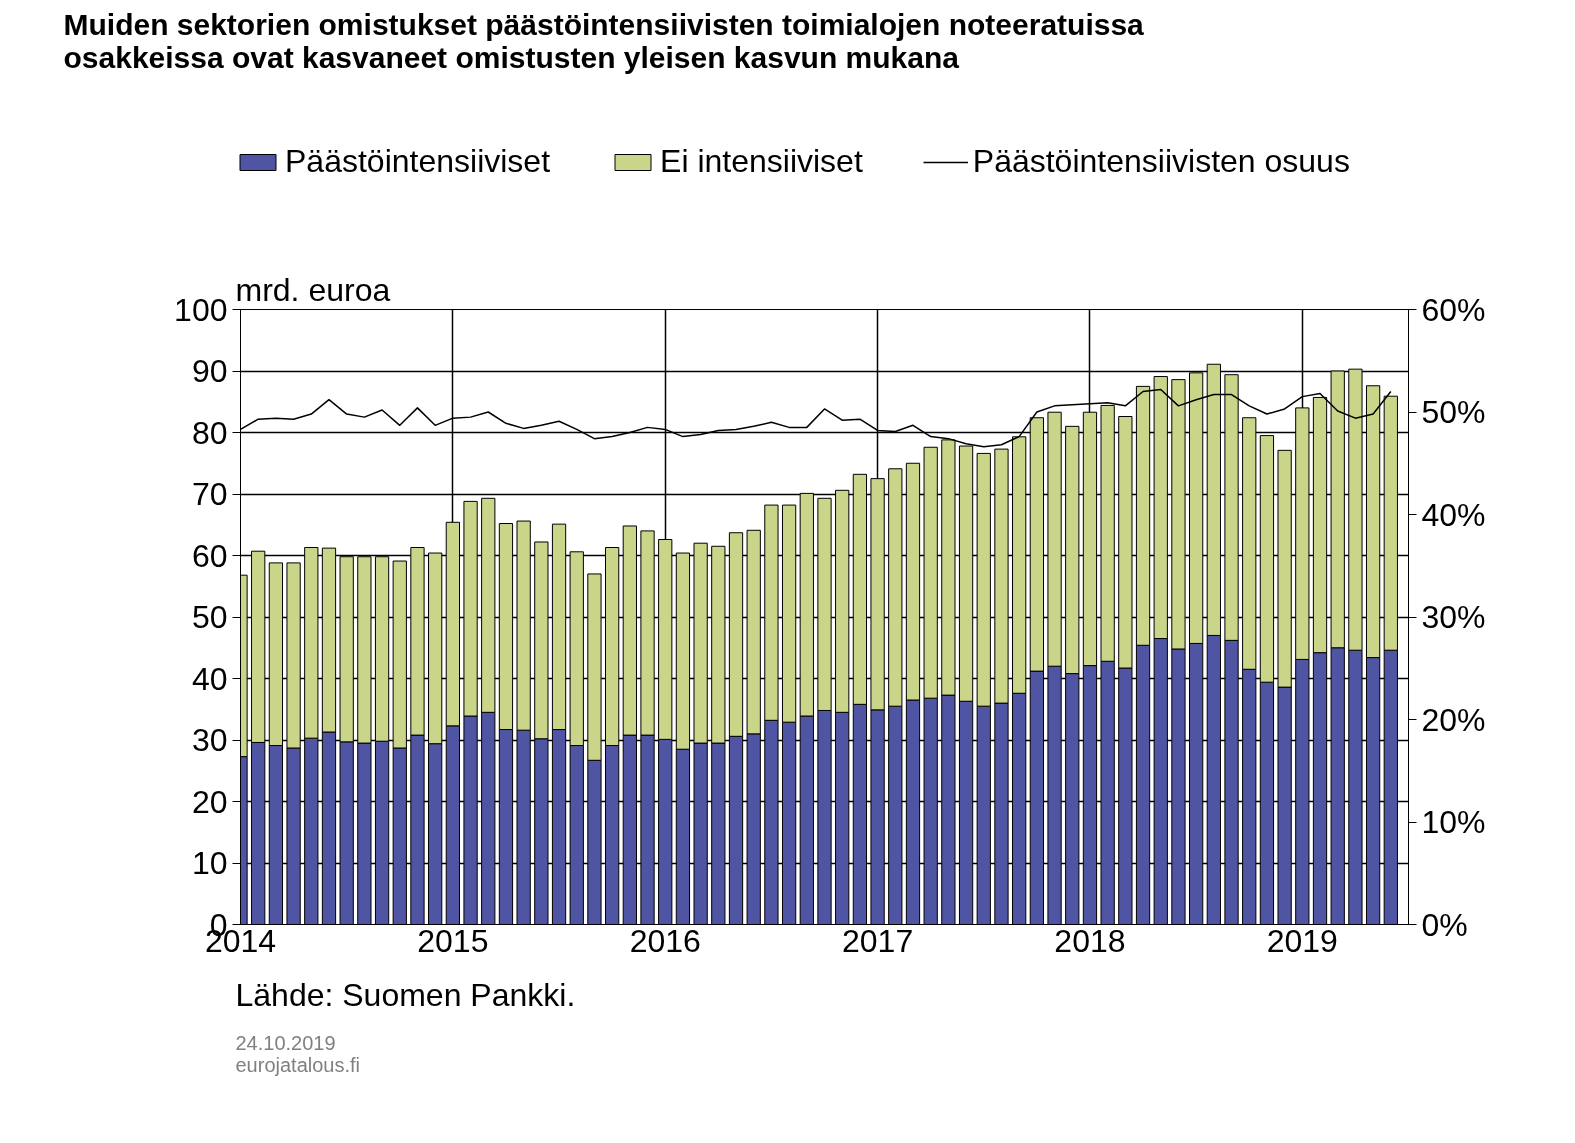 Image resolution: width=1575 pixels, height=1143 pixels. Describe the element at coordinates (1161, 161) in the screenshot. I see `legend-label: Päästöintensiivisten osuus` at that location.